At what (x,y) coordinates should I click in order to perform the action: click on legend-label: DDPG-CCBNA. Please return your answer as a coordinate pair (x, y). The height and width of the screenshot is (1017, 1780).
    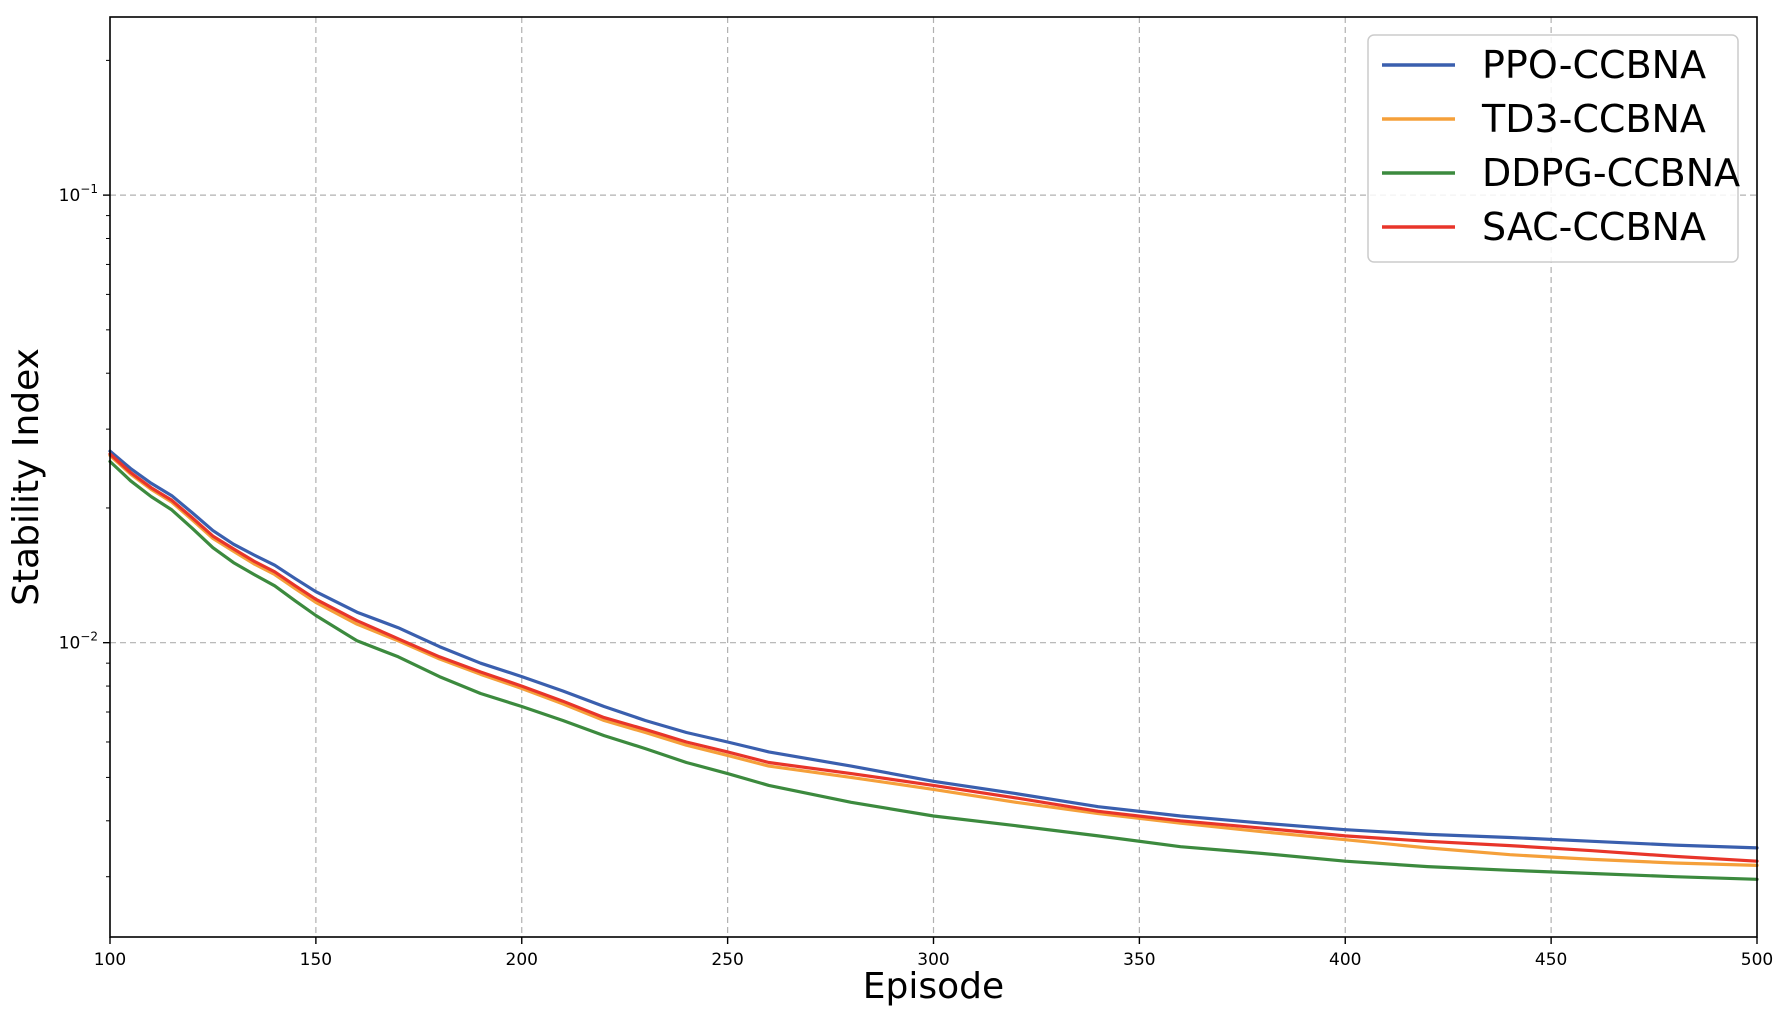
    Looking at the image, I should click on (1611, 173).